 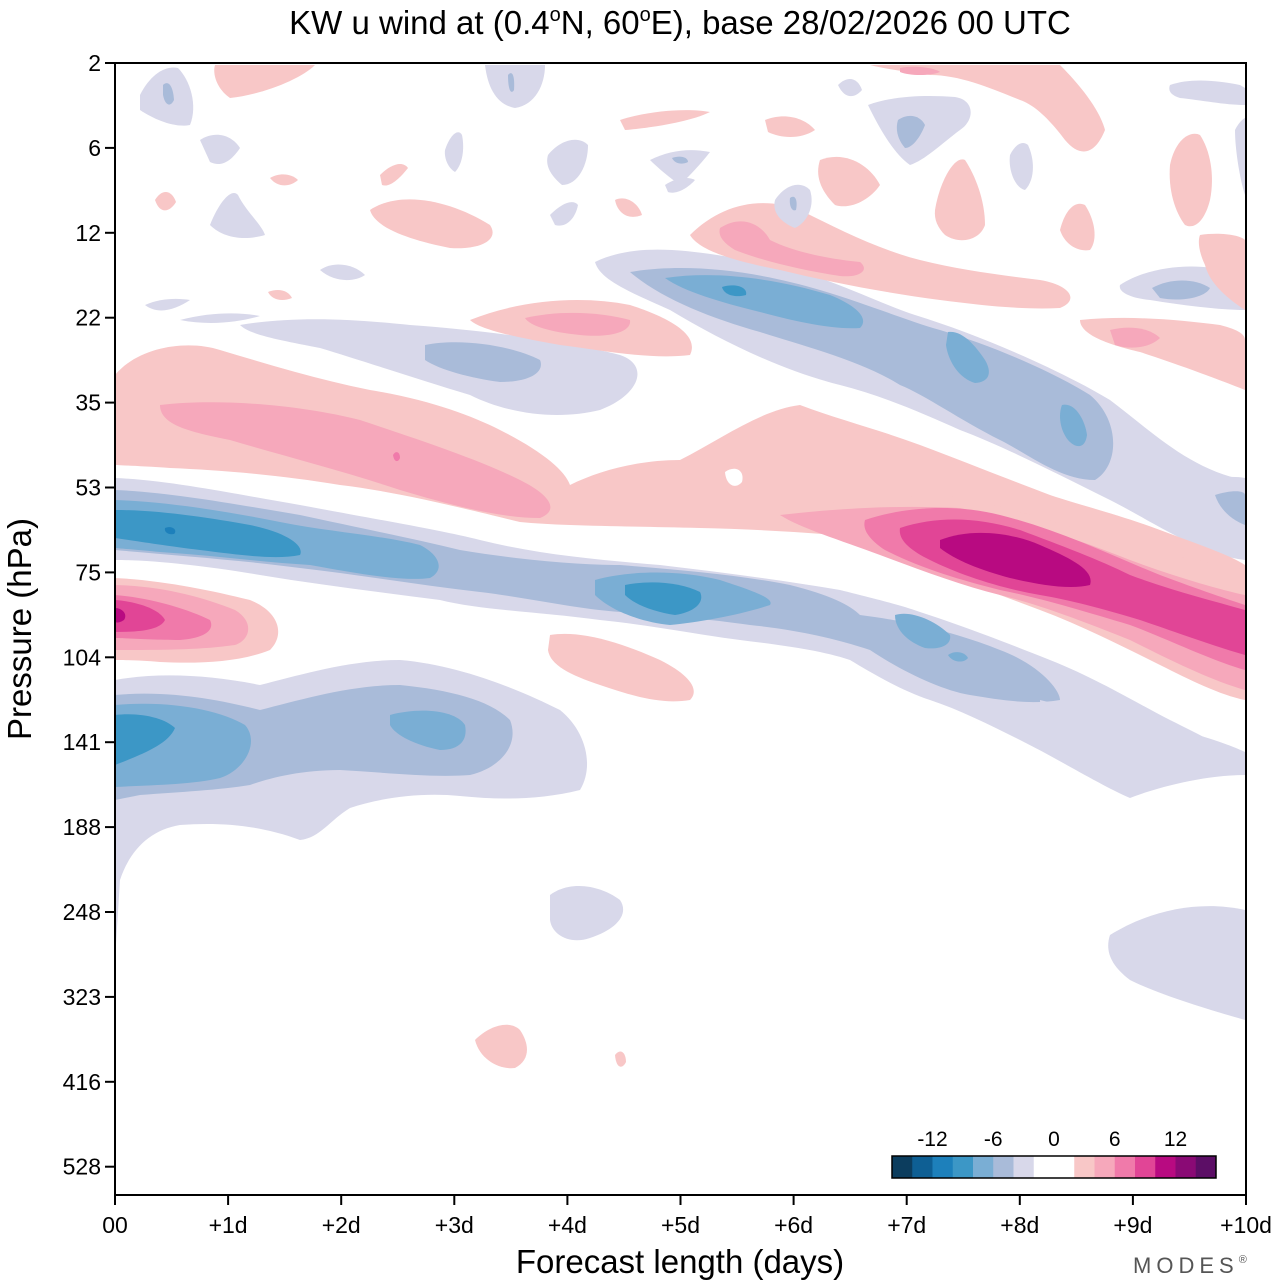 What do you see at coordinates (88, 233) in the screenshot?
I see `y-tick-label-2: 12` at bounding box center [88, 233].